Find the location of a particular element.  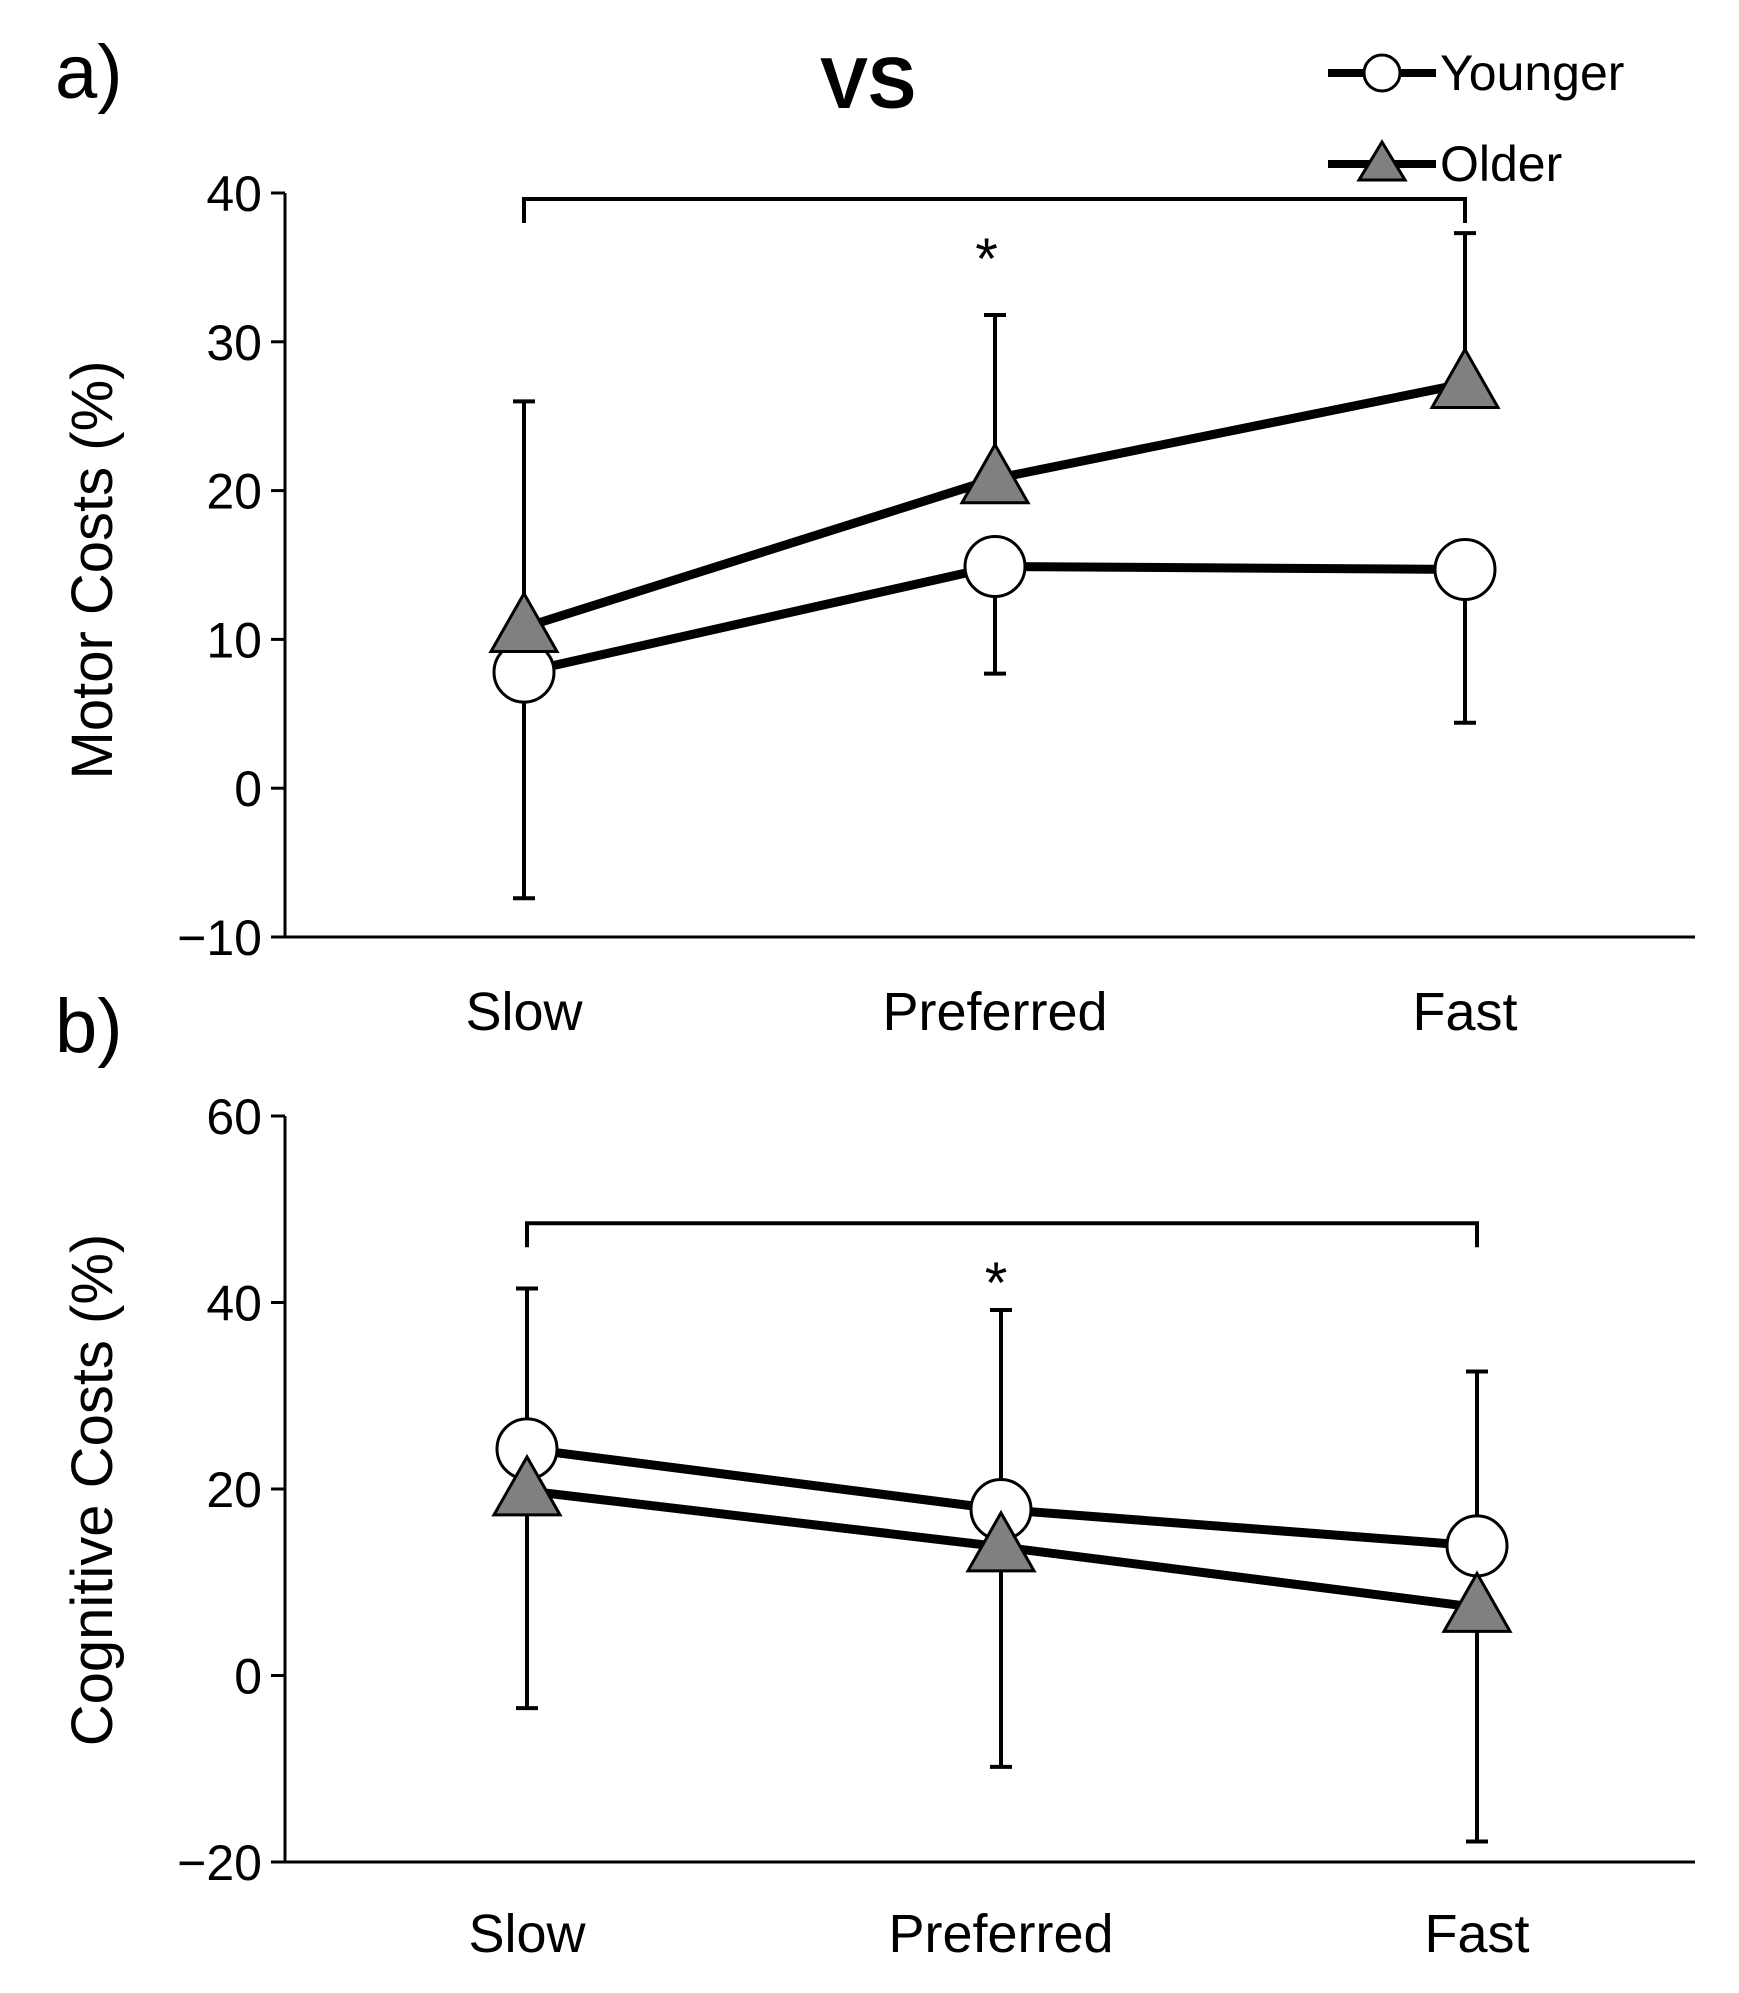

legend-younger-marker is located at coordinates (1382, 73).